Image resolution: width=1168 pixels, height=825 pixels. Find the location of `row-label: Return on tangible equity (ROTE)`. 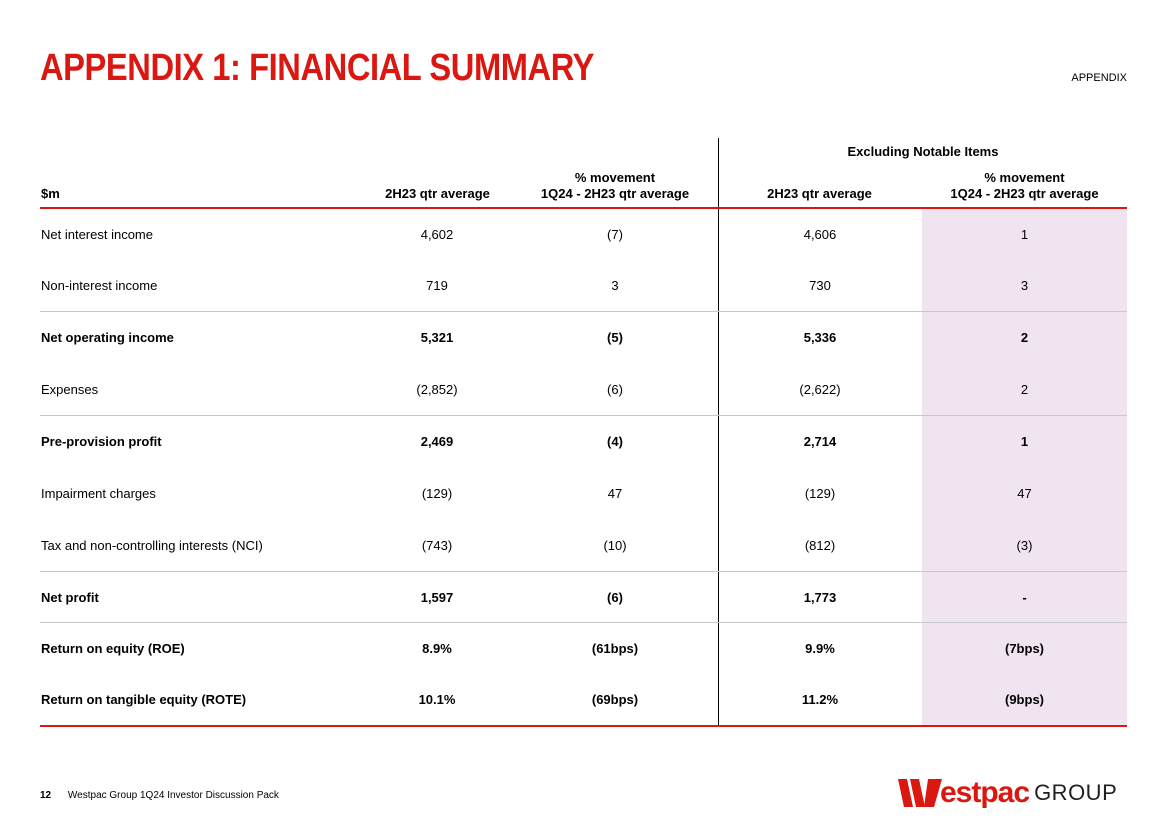

row-label: Return on tangible equity (ROTE) is located at coordinates (144, 699).